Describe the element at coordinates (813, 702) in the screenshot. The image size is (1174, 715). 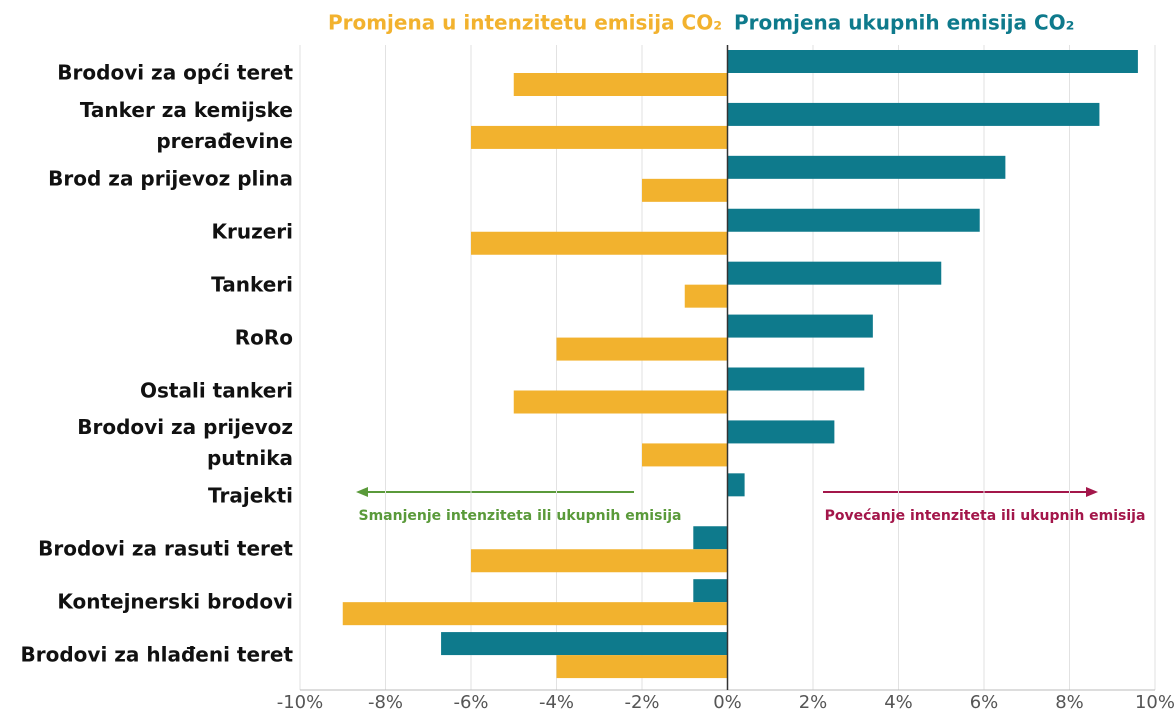
I see `x-tick-label: 2%` at that location.